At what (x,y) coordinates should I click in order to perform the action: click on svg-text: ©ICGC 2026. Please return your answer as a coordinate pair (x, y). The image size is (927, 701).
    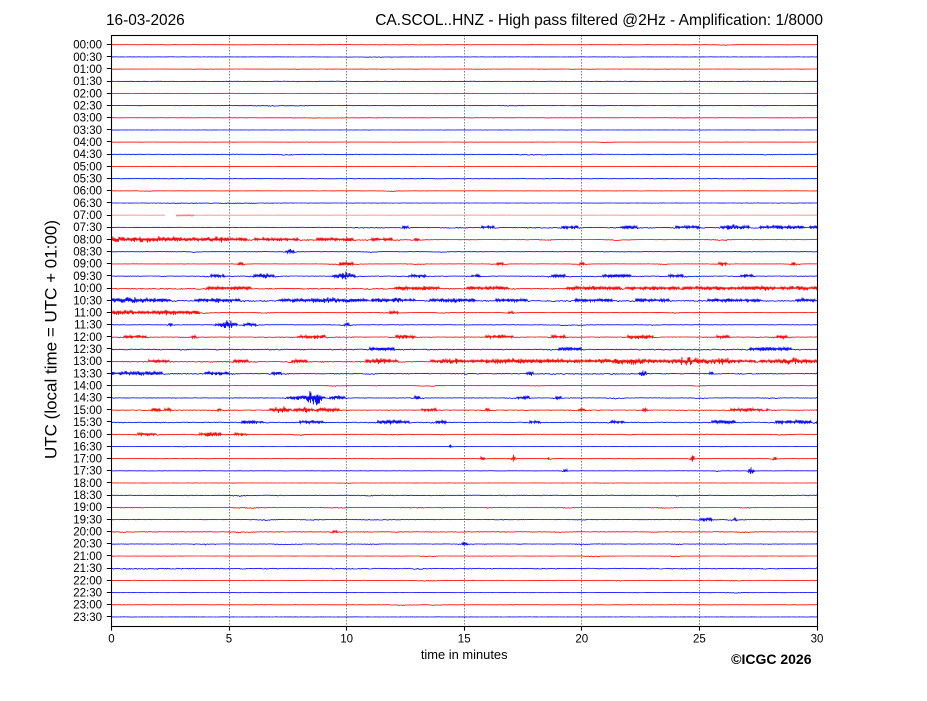
    Looking at the image, I should click on (771, 659).